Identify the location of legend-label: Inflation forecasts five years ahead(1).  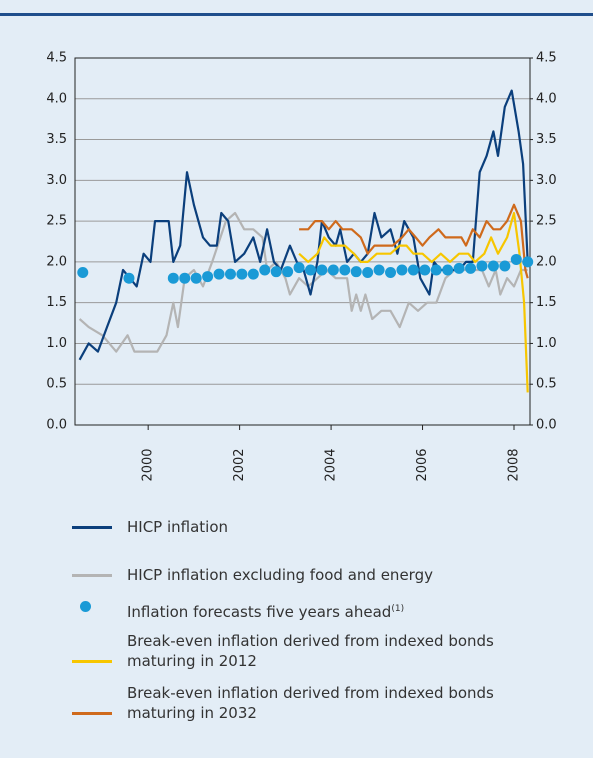
(327, 610).